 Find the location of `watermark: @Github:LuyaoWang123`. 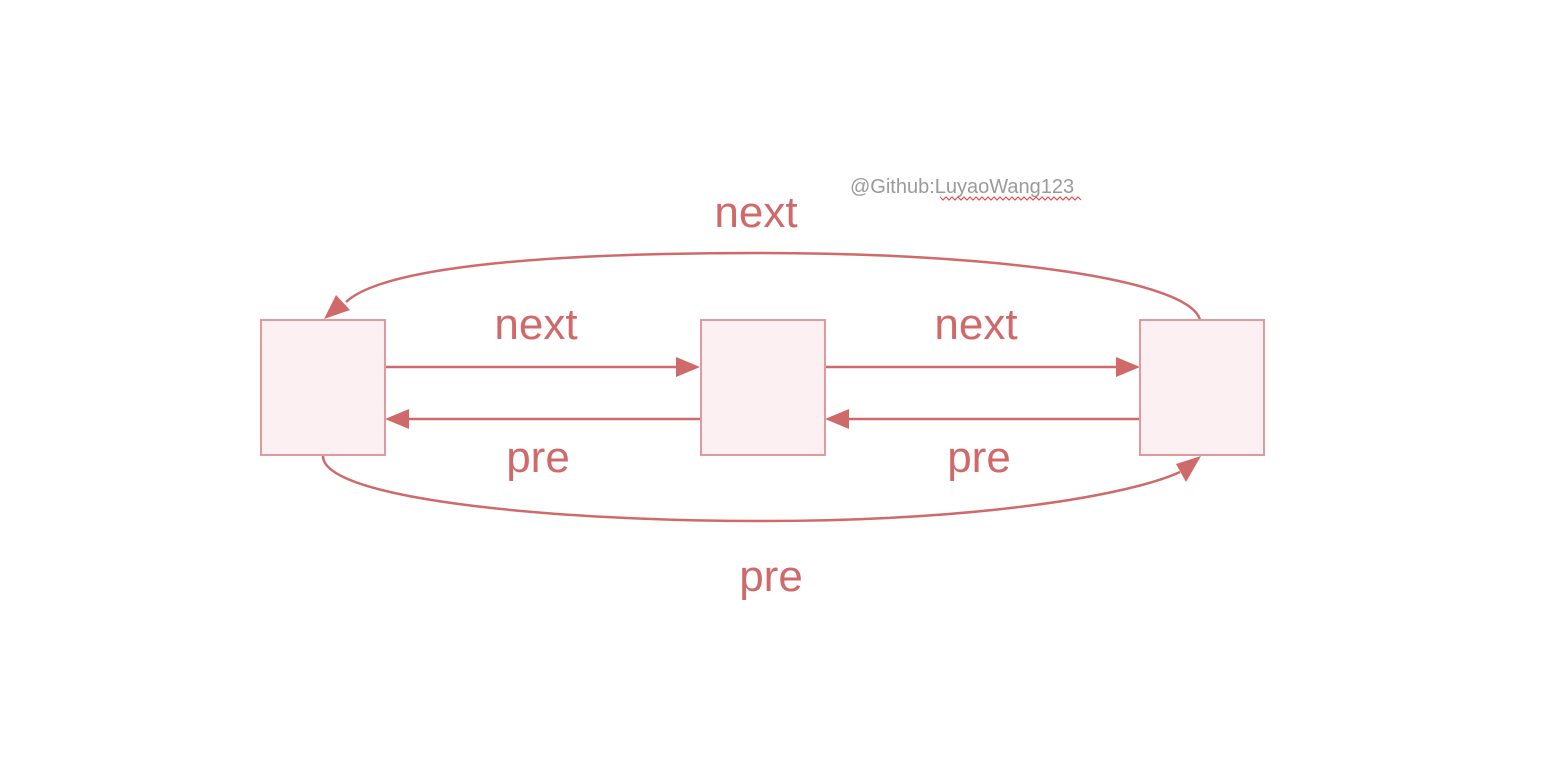

watermark: @Github:LuyaoWang123 is located at coordinates (962, 187).